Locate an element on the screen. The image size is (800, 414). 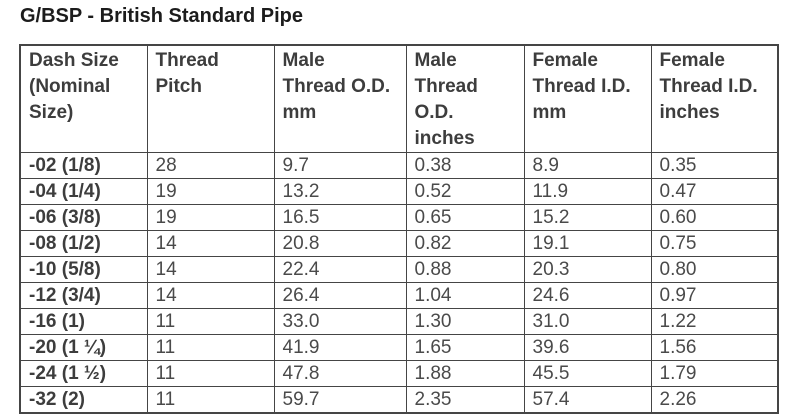
col-header-female-id-mm: Female Thread I.D. mm is located at coordinates (587, 98).